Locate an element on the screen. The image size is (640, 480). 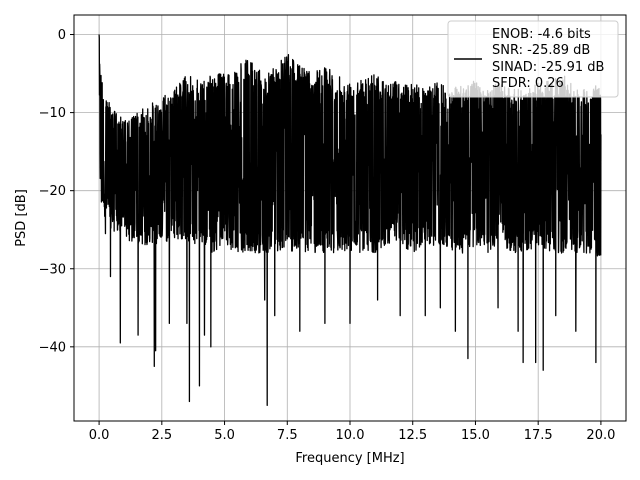
x-tick-label: 2.5 is located at coordinates (161, 435).